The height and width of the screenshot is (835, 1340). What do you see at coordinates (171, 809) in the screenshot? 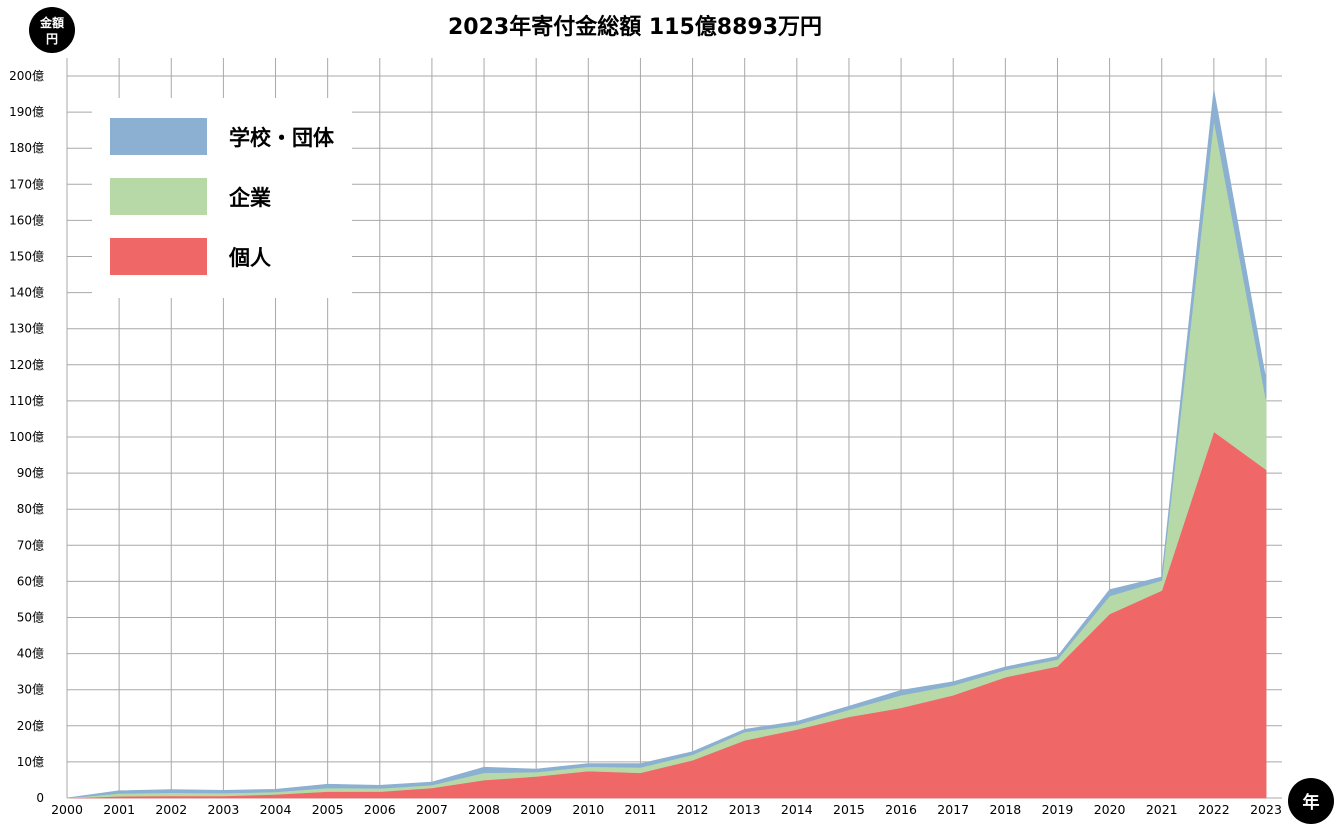
I see `x-tick-label: 2002` at bounding box center [171, 809].